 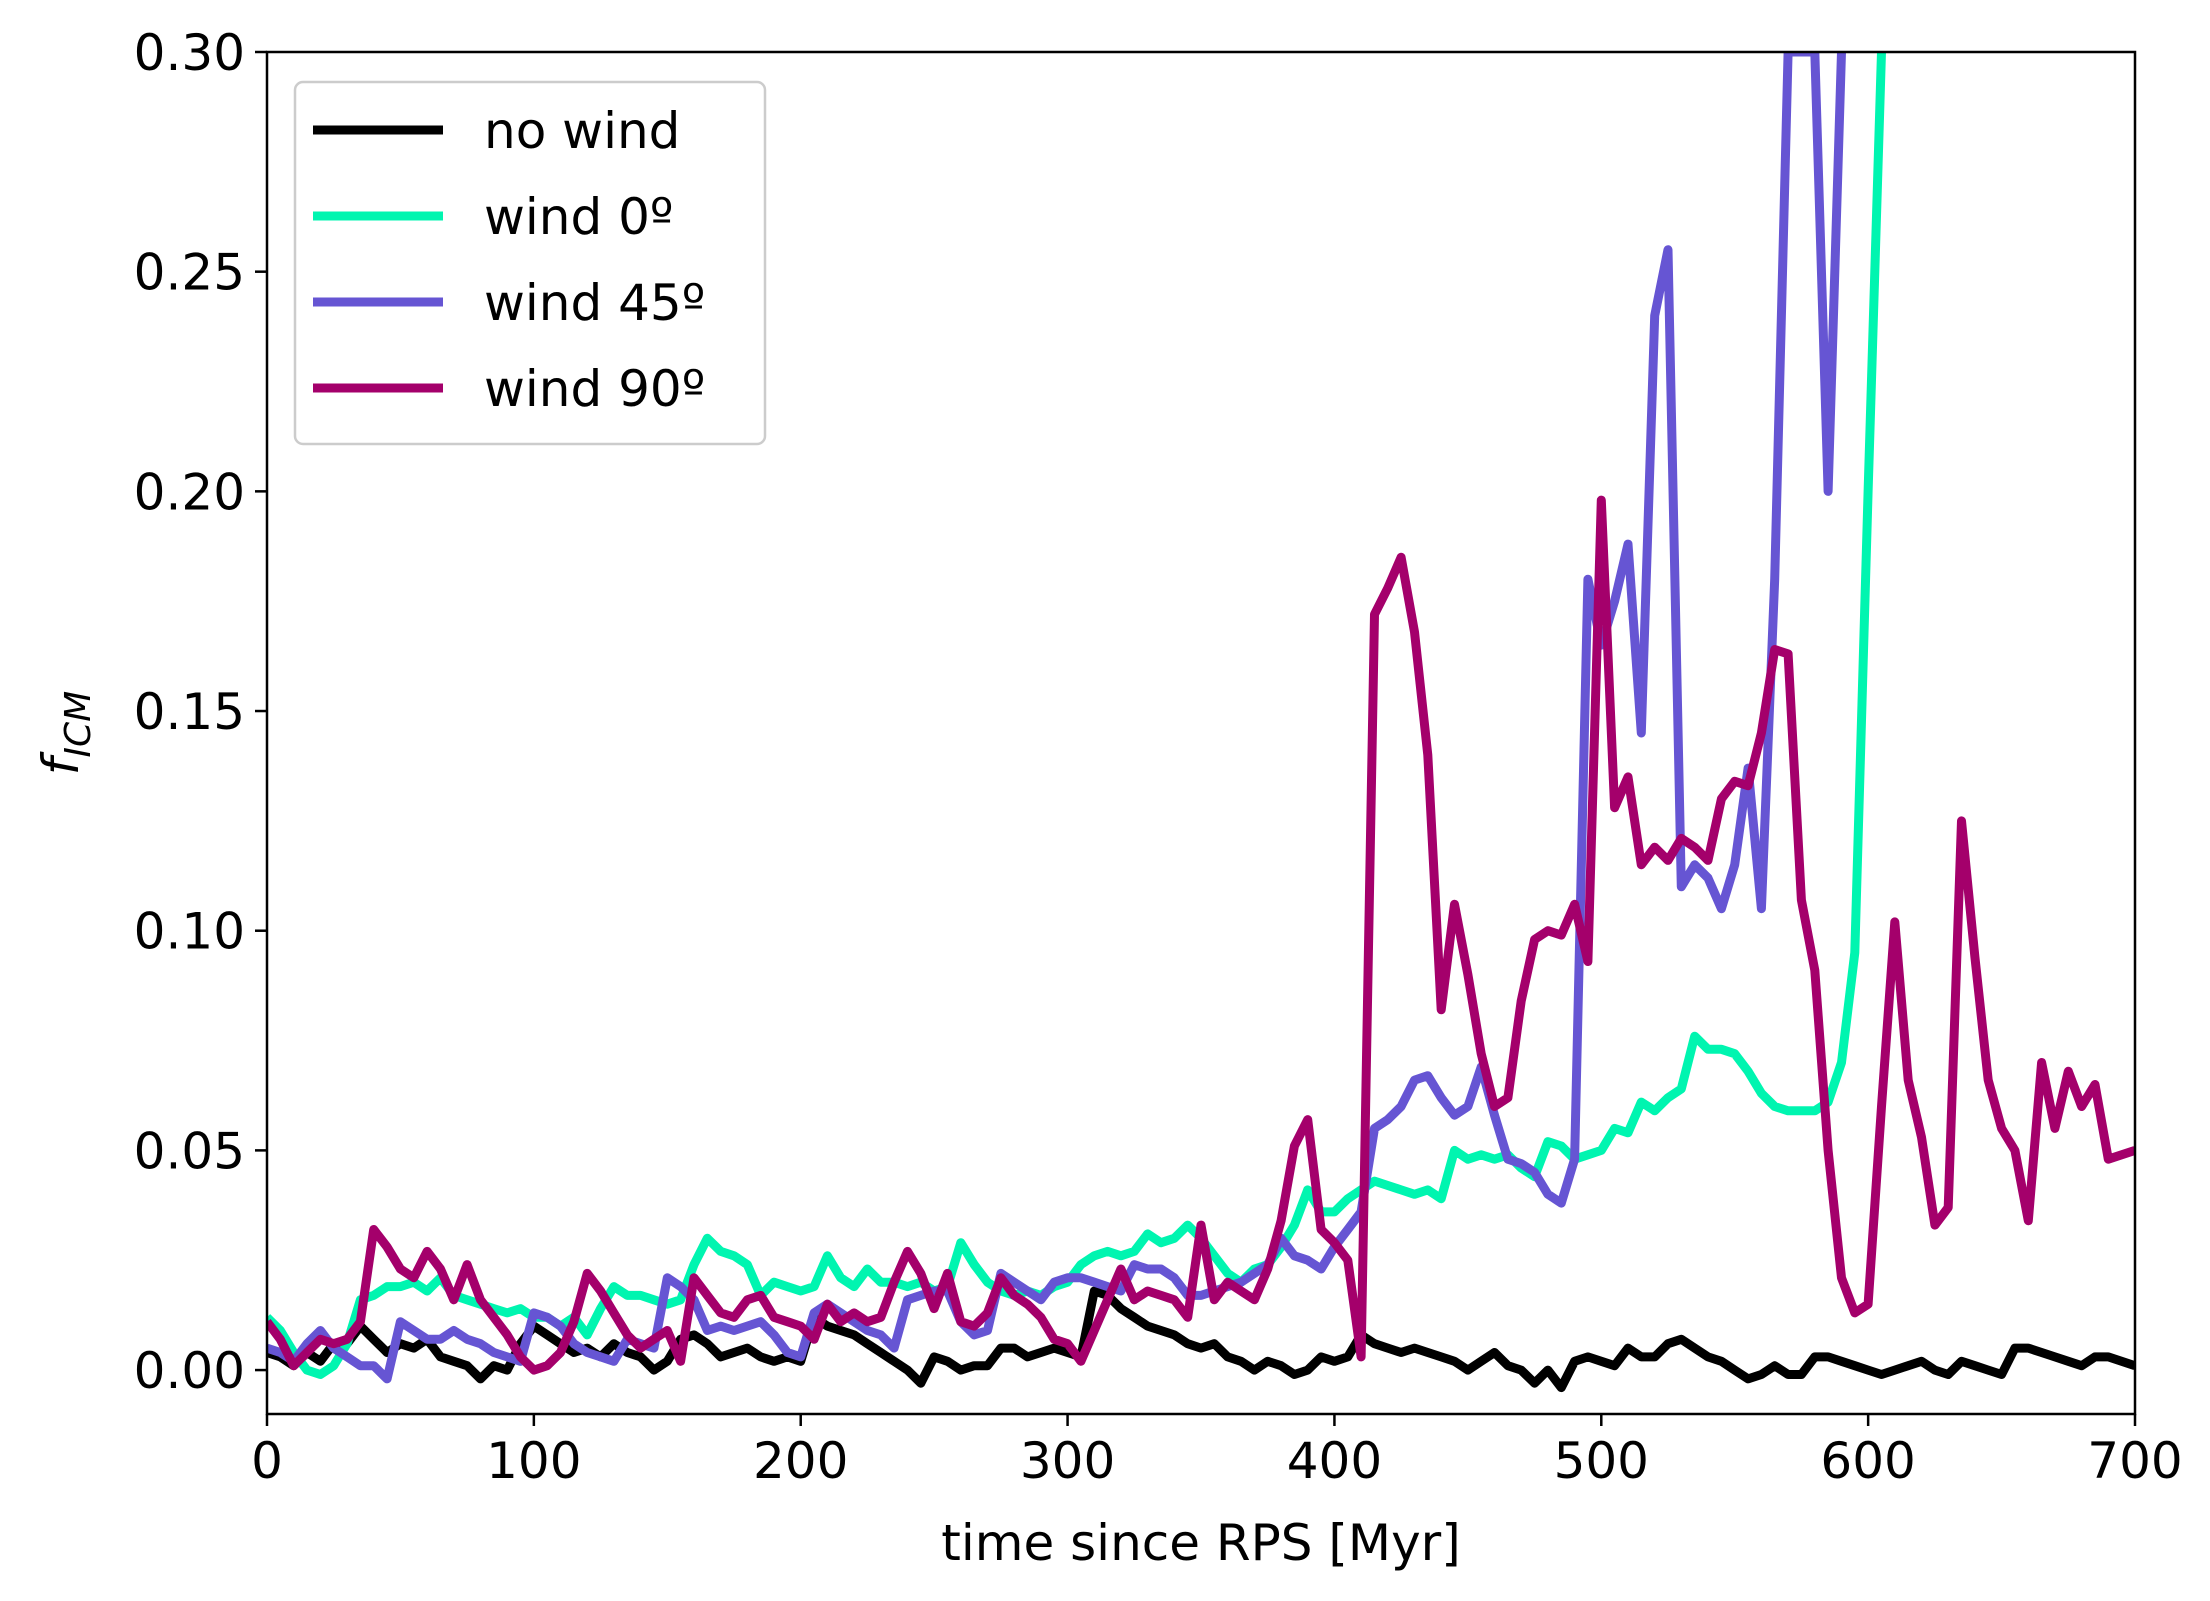 I want to click on x-tick-label: 0, so click(x=267, y=1461).